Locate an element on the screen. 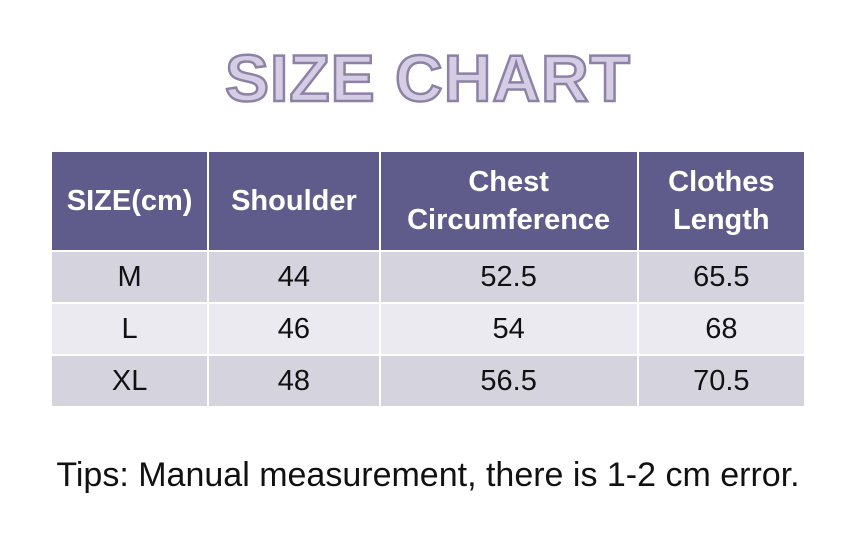 This screenshot has width=856, height=544. cell-chest: 52.5 is located at coordinates (509, 278).